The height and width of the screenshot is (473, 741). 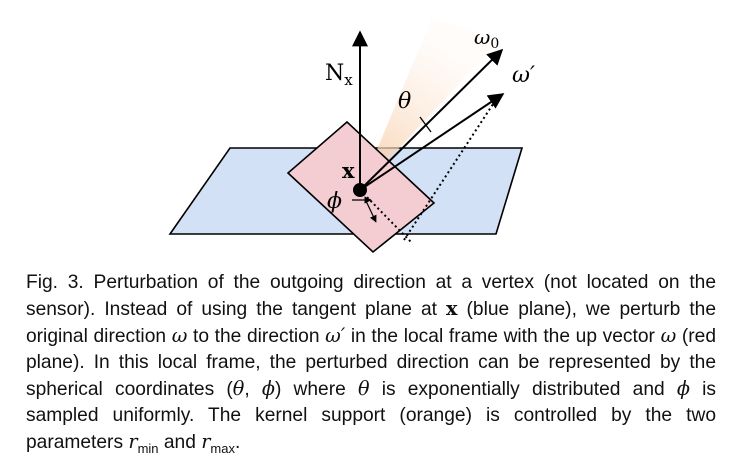 What do you see at coordinates (253, 389) in the screenshot?
I see `caption-text: ,` at bounding box center [253, 389].